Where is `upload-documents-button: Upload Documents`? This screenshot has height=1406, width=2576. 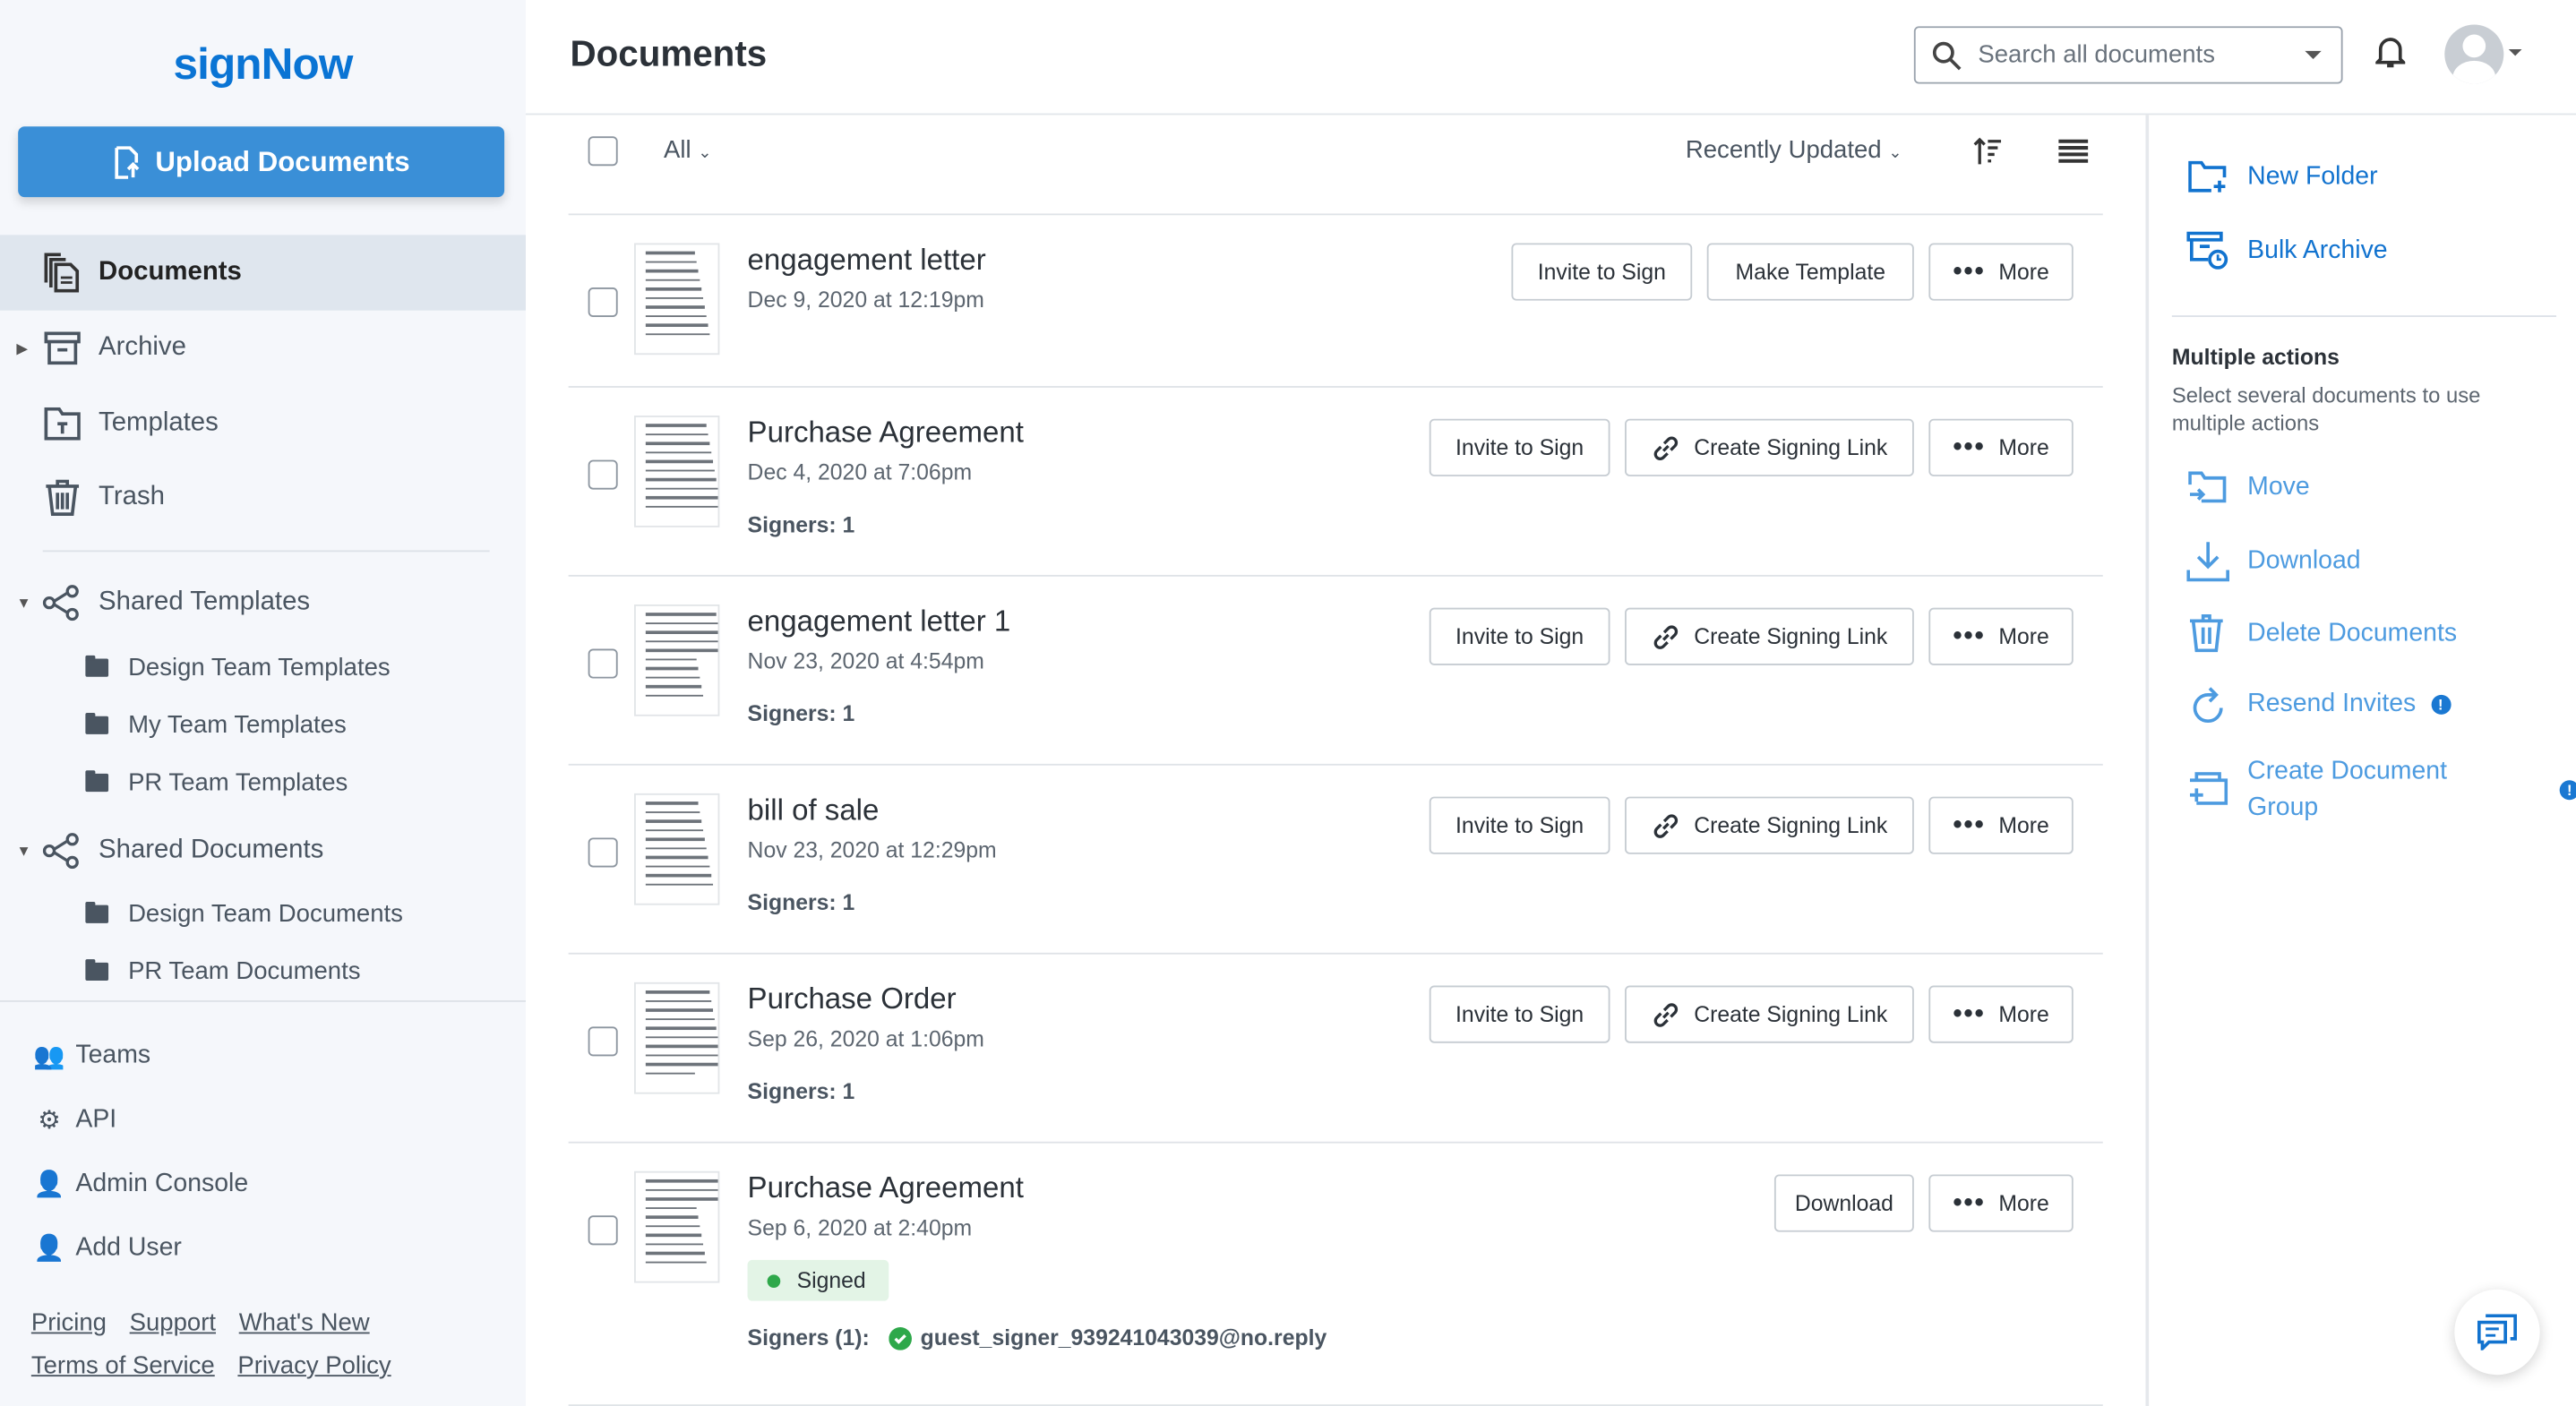
upload-documents-button: Upload Documents is located at coordinates (261, 162).